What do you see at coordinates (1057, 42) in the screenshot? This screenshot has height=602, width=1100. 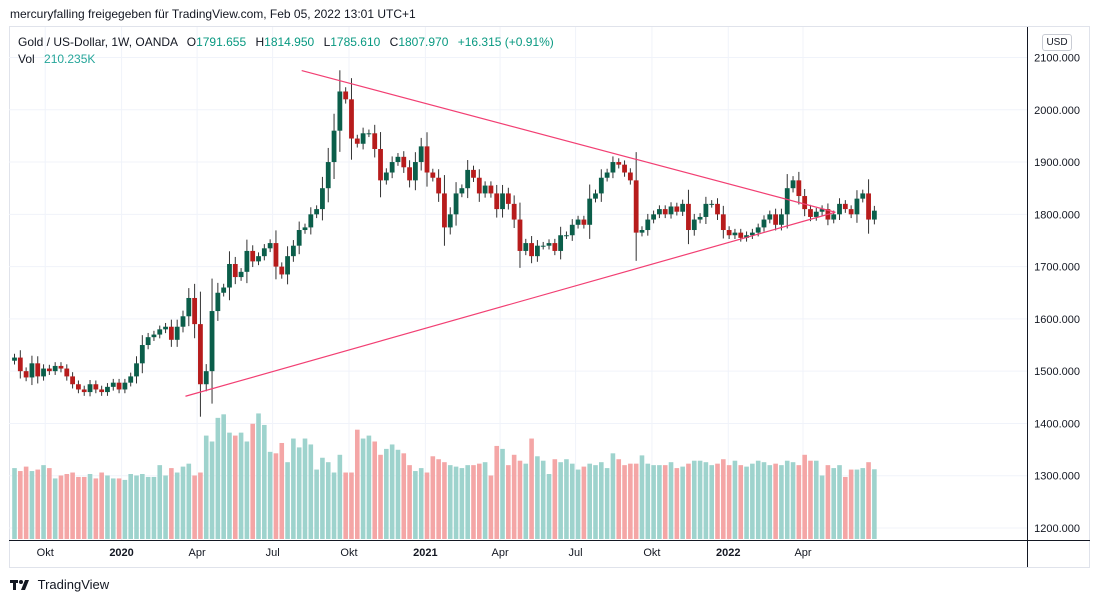 I see `currency-button: USD` at bounding box center [1057, 42].